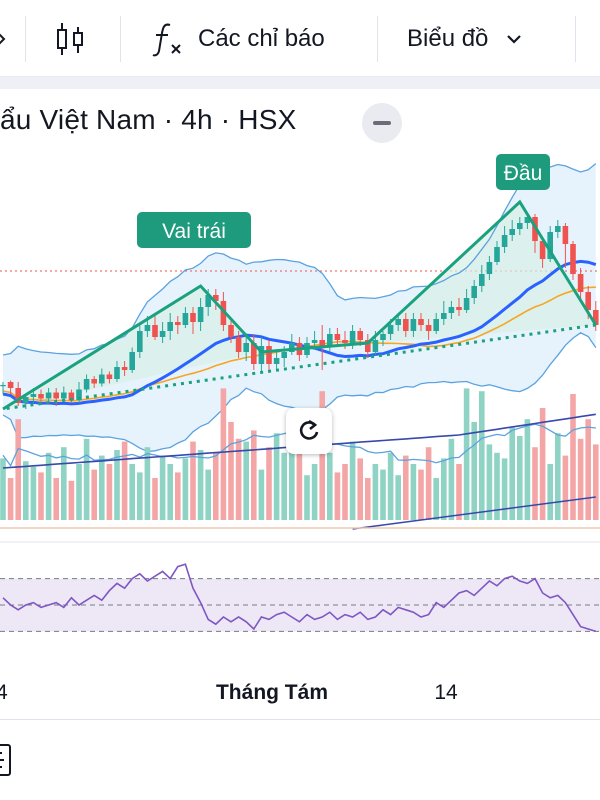 This screenshot has height=800, width=600. Describe the element at coordinates (4, 692) in the screenshot. I see `x-axis-tick-label: 4` at that location.